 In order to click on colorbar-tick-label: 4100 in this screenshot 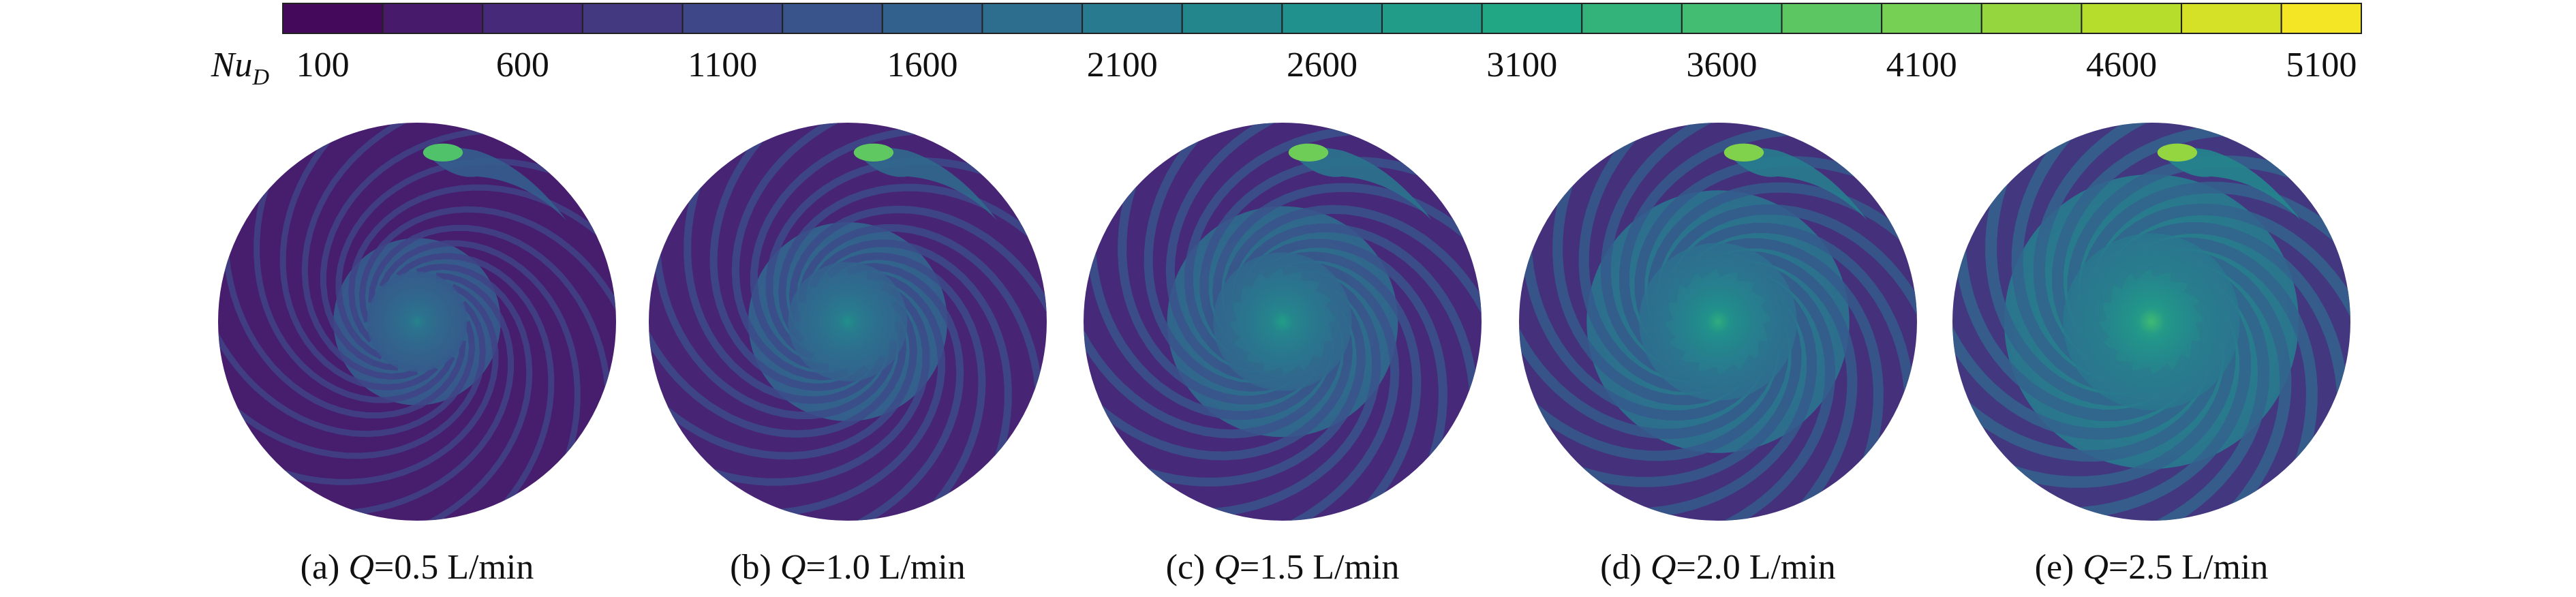, I will do `click(1921, 65)`.